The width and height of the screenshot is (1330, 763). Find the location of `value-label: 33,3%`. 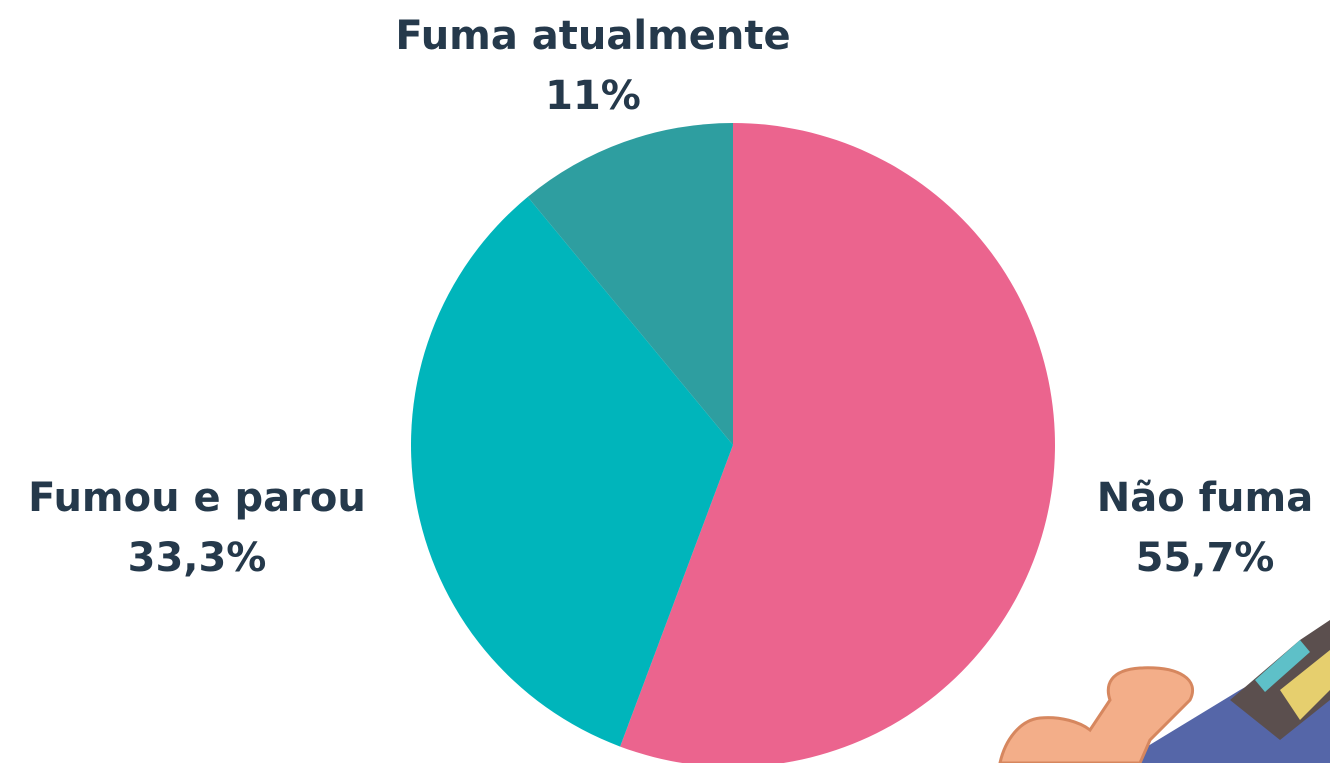

value-label: 33,3% is located at coordinates (197, 558).